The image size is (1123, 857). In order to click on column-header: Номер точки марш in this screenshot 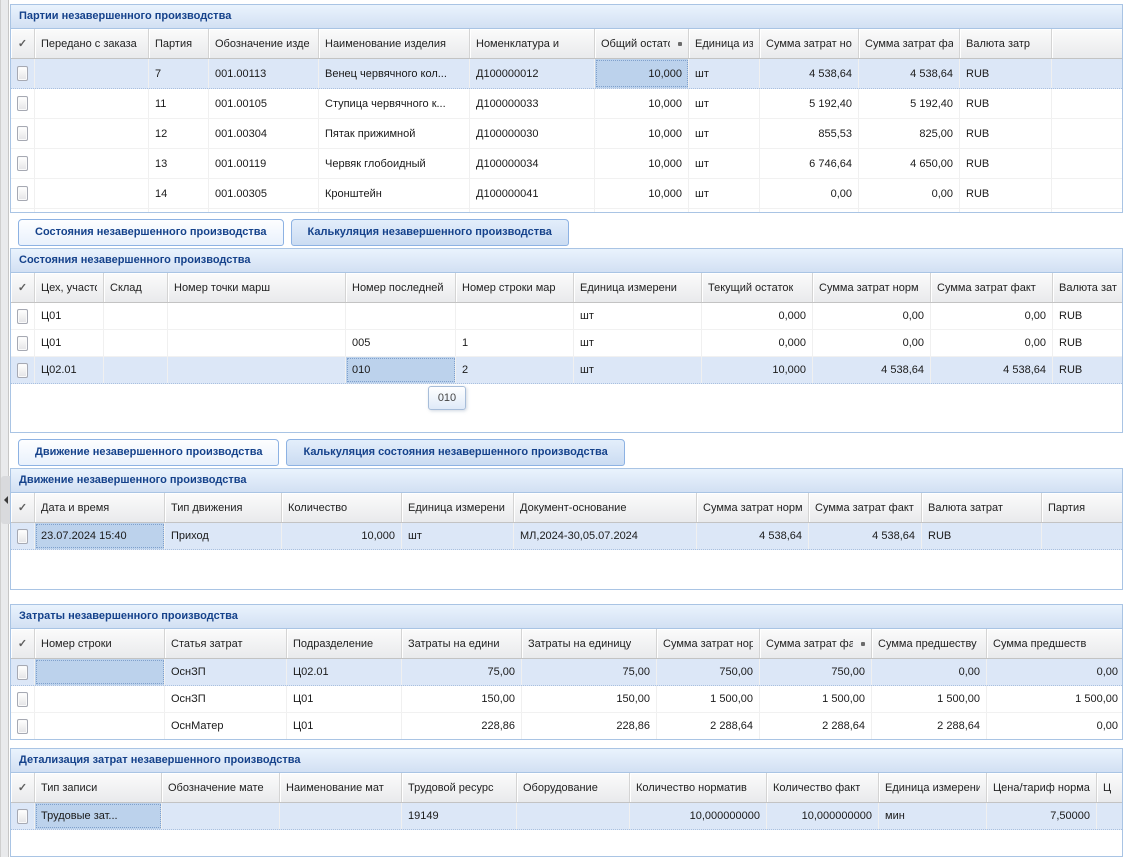, I will do `click(257, 287)`.